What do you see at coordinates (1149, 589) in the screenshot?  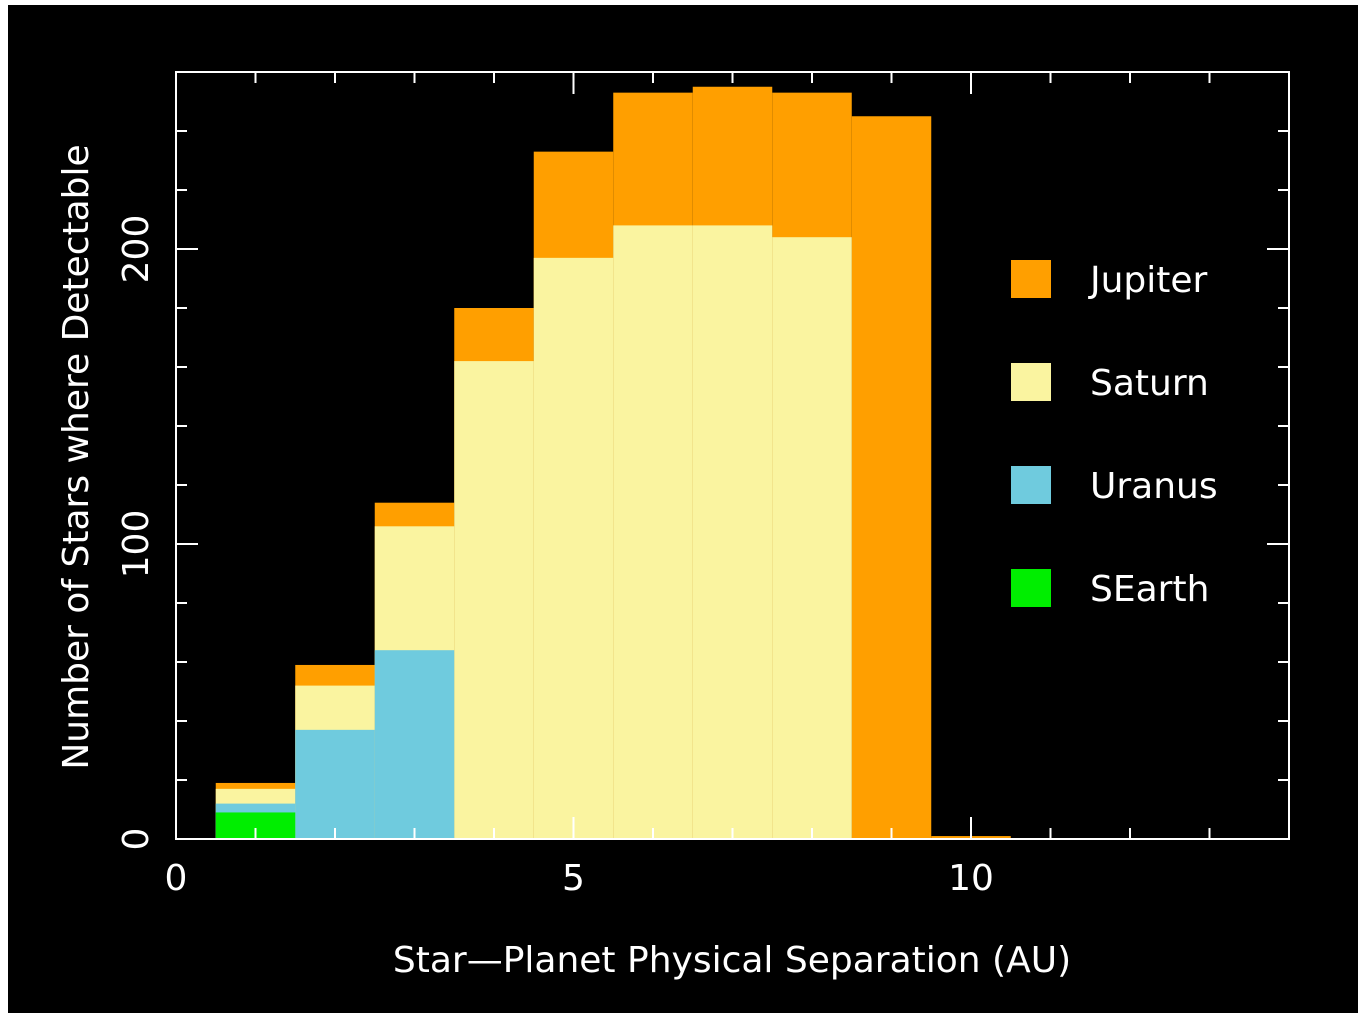 I see `legend-label-searth: SEarth` at bounding box center [1149, 589].